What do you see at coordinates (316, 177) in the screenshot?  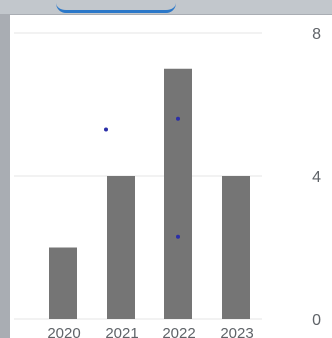 I see `y-tick-label-4: 4` at bounding box center [316, 177].